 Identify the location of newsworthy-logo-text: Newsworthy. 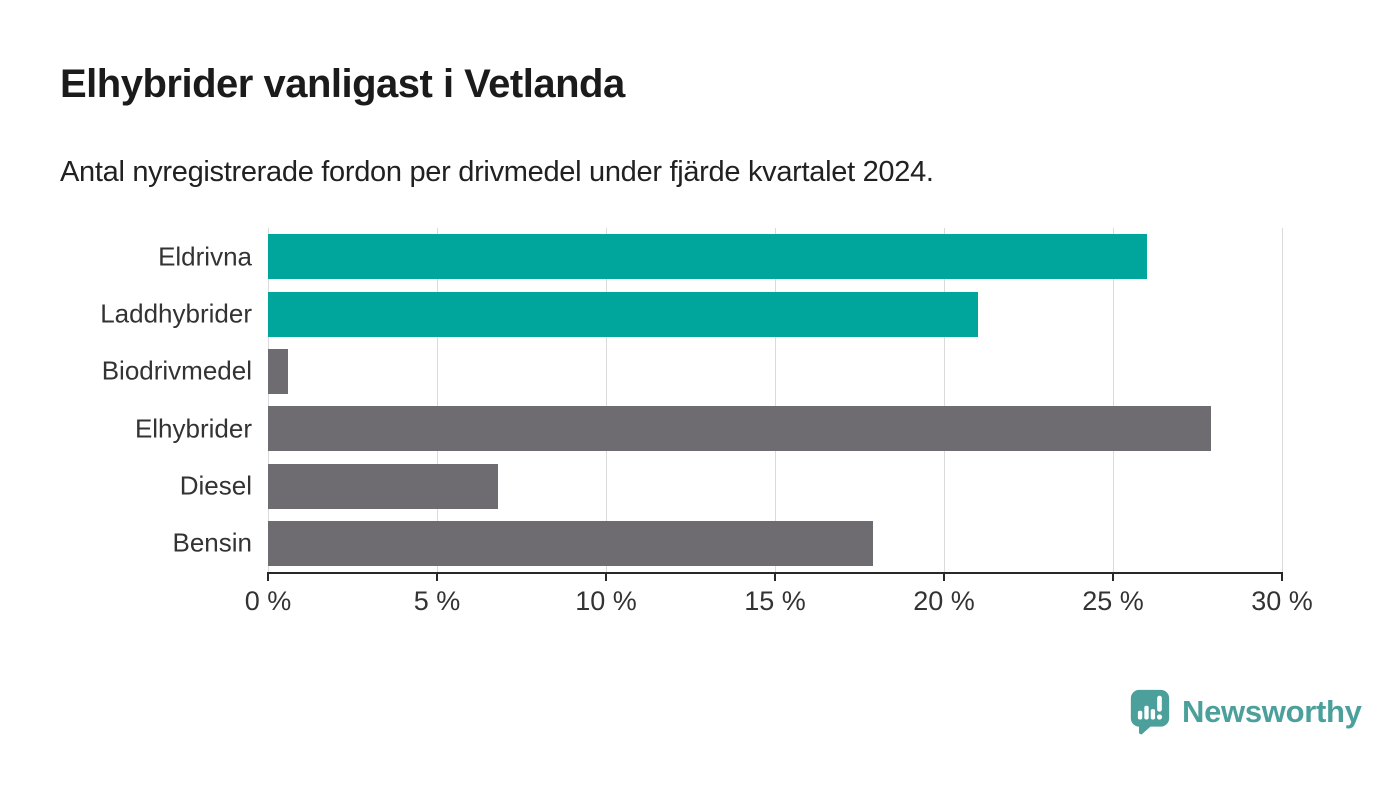
(1272, 711).